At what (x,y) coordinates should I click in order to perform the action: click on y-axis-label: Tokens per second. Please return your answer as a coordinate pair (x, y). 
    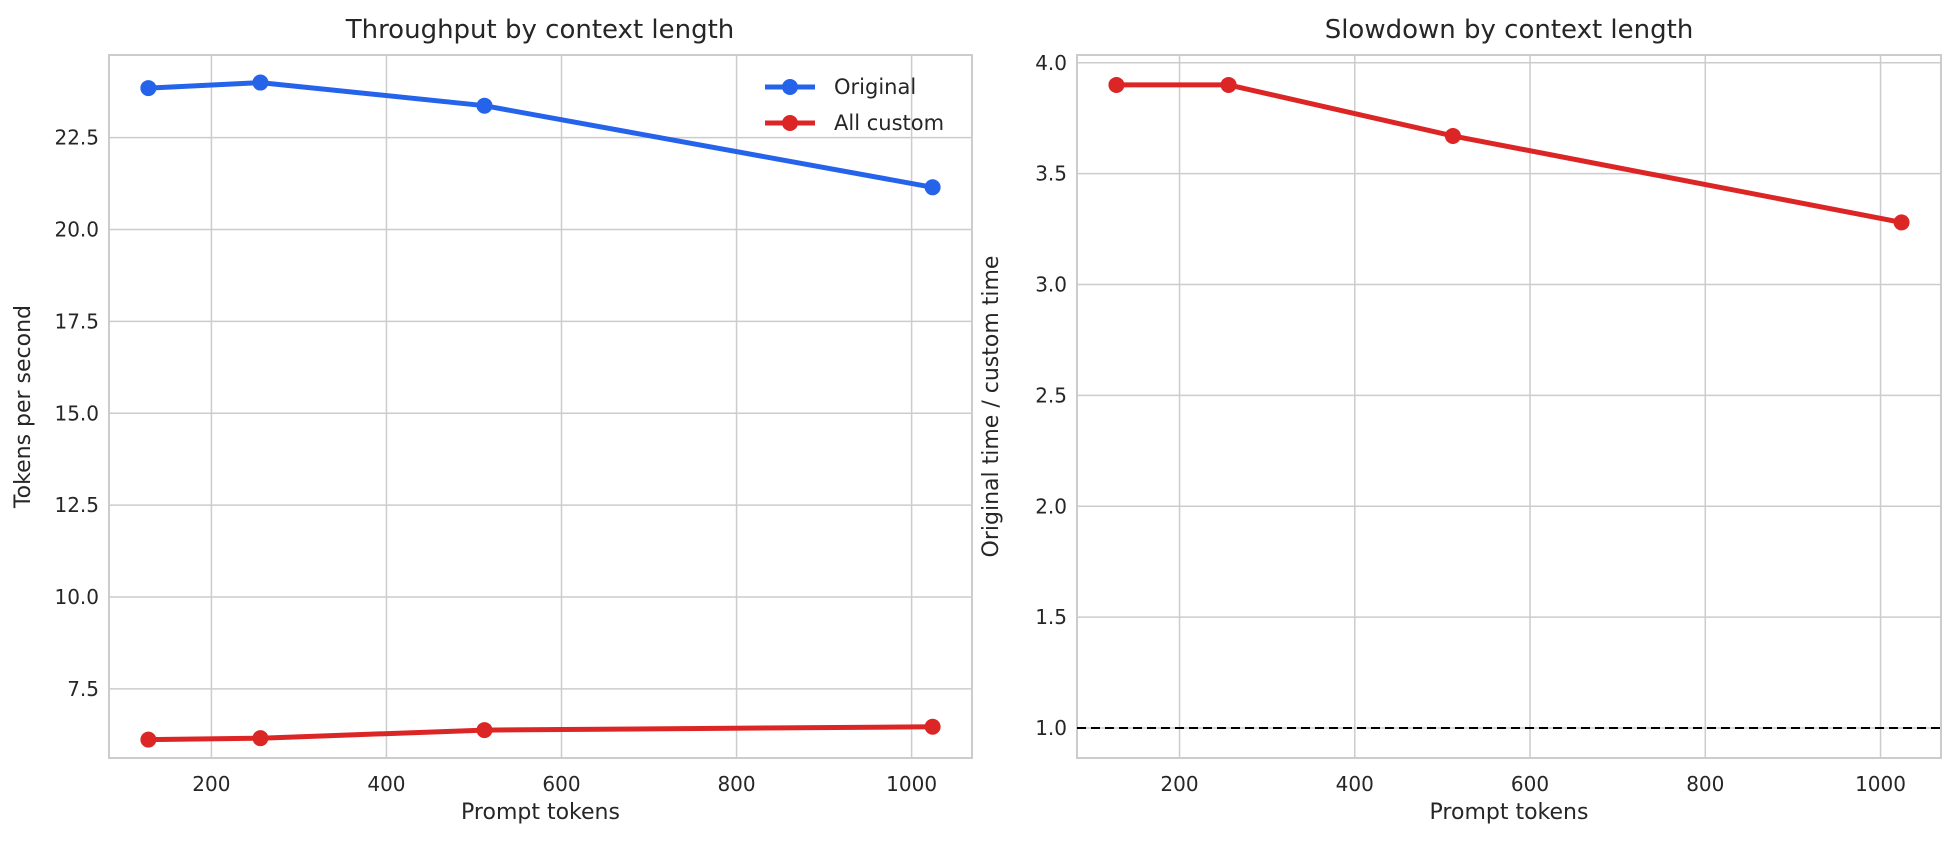
    Looking at the image, I should click on (23, 407).